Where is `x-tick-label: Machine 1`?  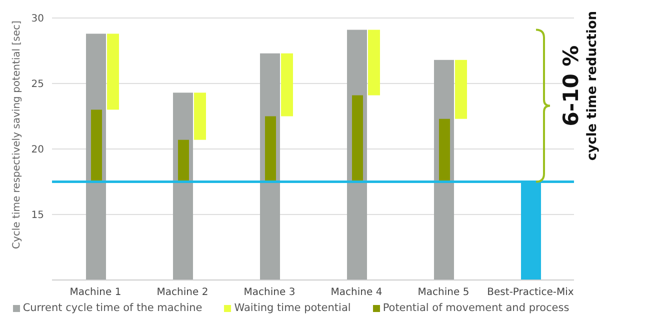
x-tick-label: Machine 1 is located at coordinates (96, 292).